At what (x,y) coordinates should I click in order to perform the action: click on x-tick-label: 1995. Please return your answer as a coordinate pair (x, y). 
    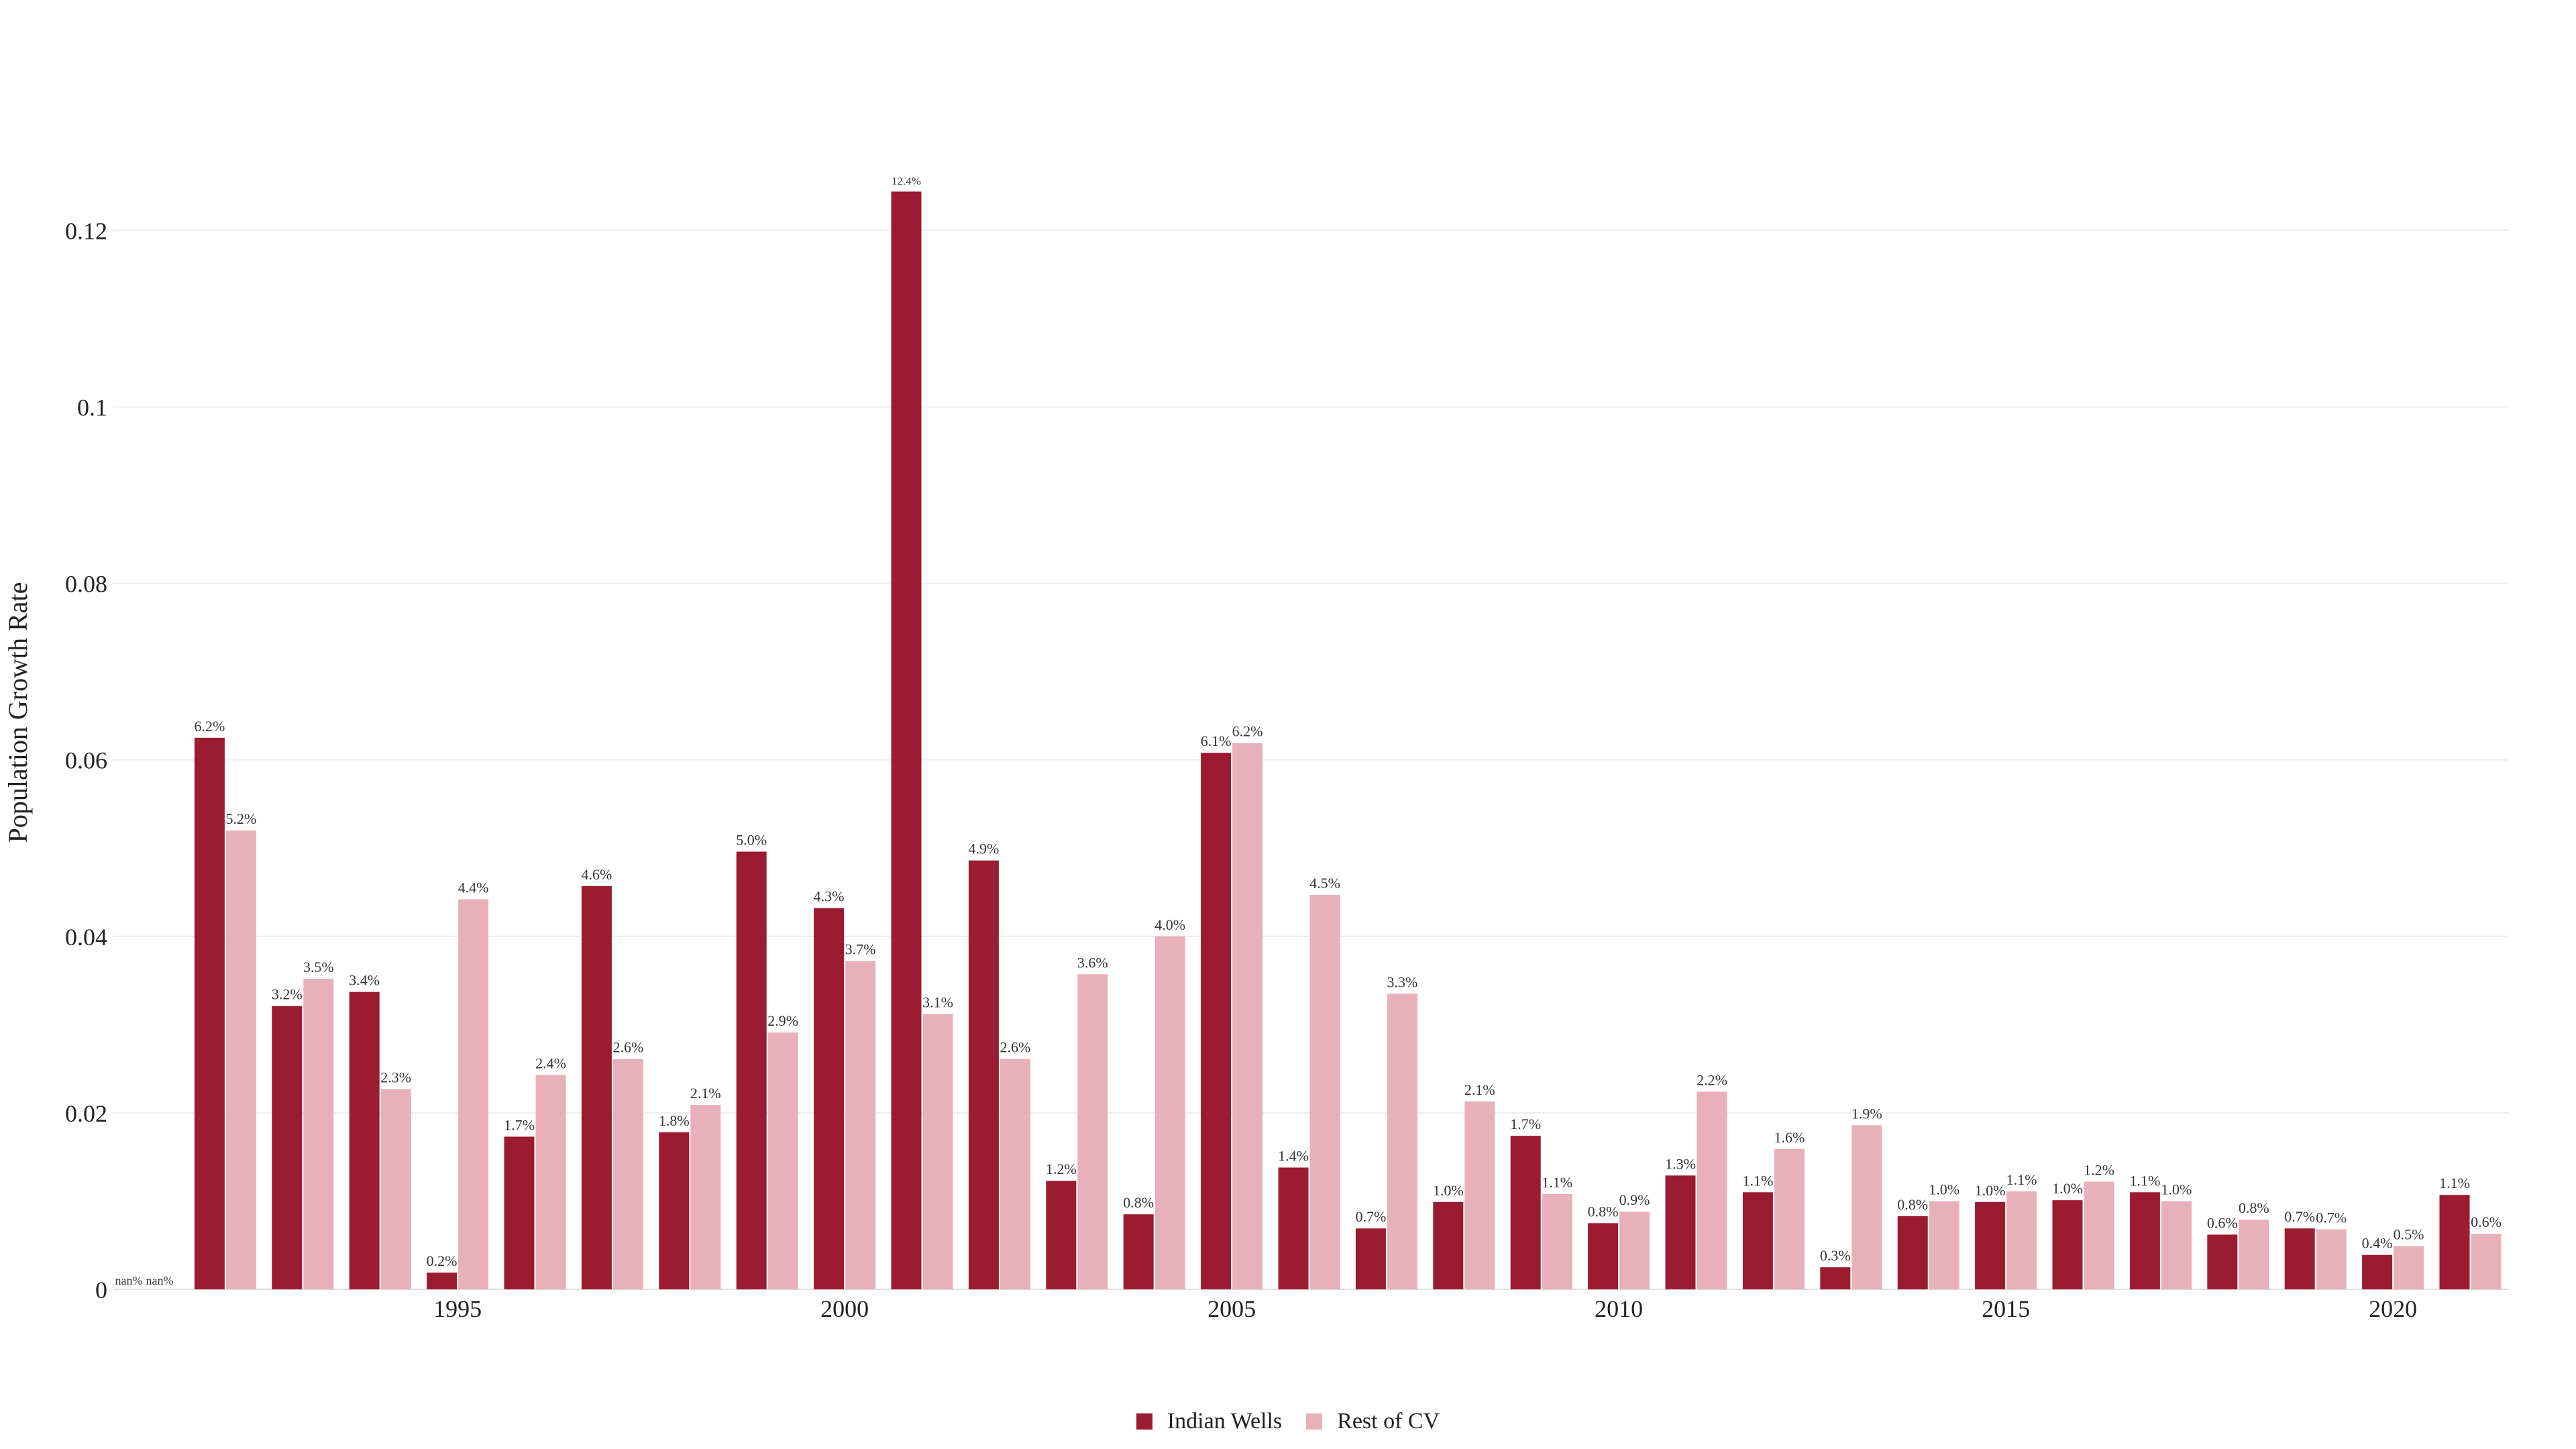
    Looking at the image, I should click on (457, 1308).